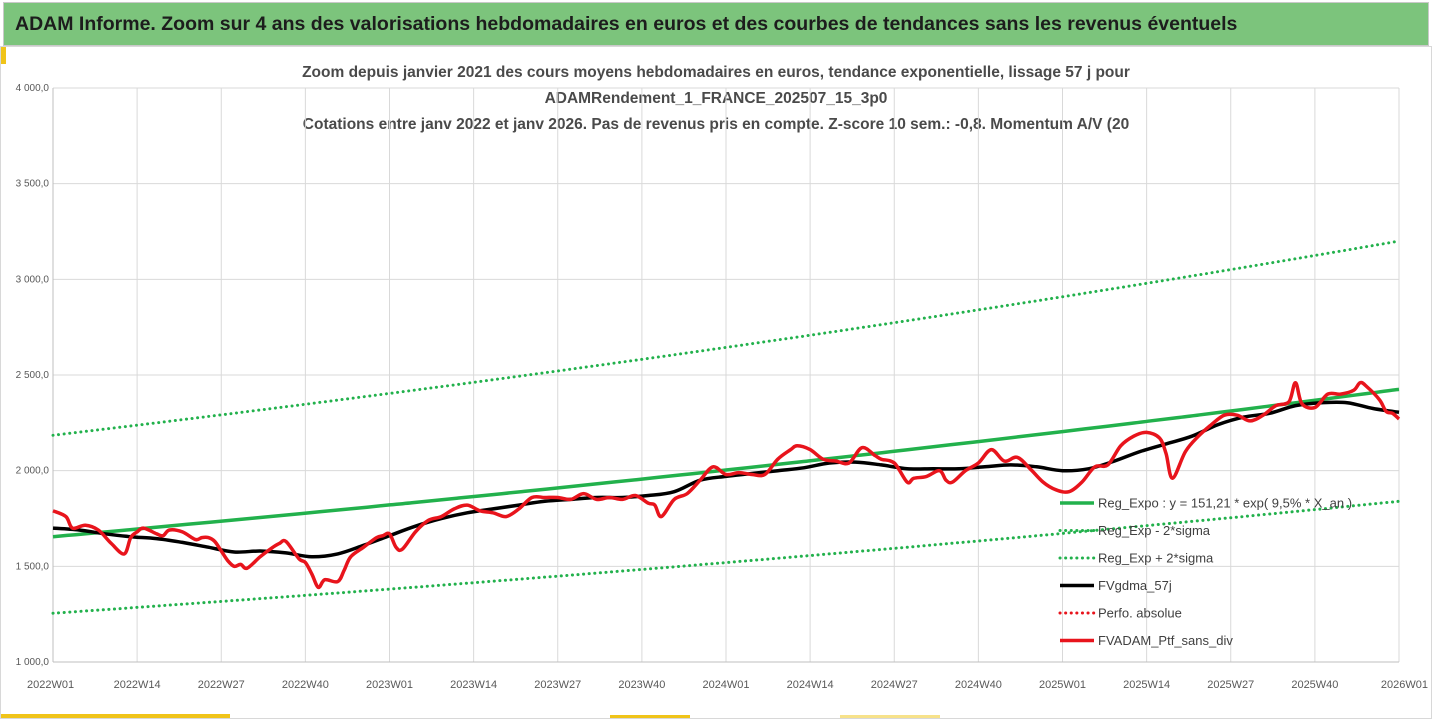 This screenshot has height=719, width=1432. What do you see at coordinates (1154, 530) in the screenshot?
I see `legend-label: Reg_Exp - 2*sigma` at bounding box center [1154, 530].